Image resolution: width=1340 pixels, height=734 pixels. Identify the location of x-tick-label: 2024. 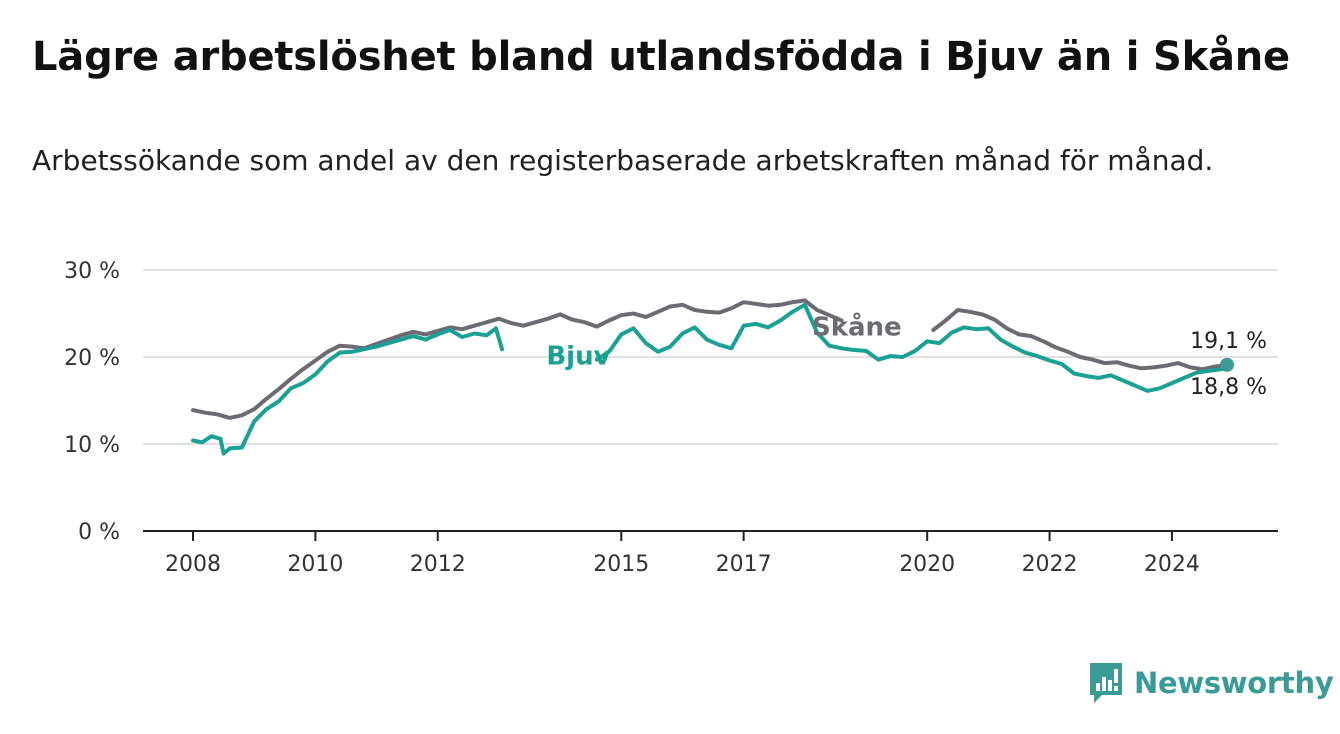
(1172, 564).